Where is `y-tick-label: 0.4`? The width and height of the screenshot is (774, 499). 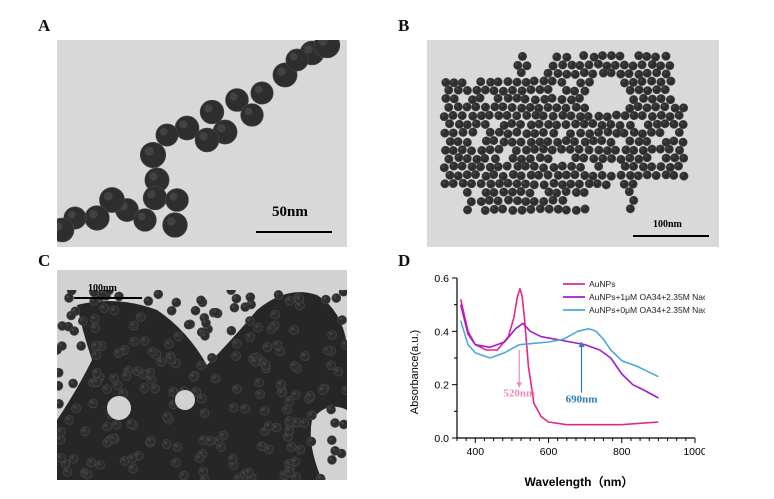 y-tick-label: 0.4 is located at coordinates (441, 332).